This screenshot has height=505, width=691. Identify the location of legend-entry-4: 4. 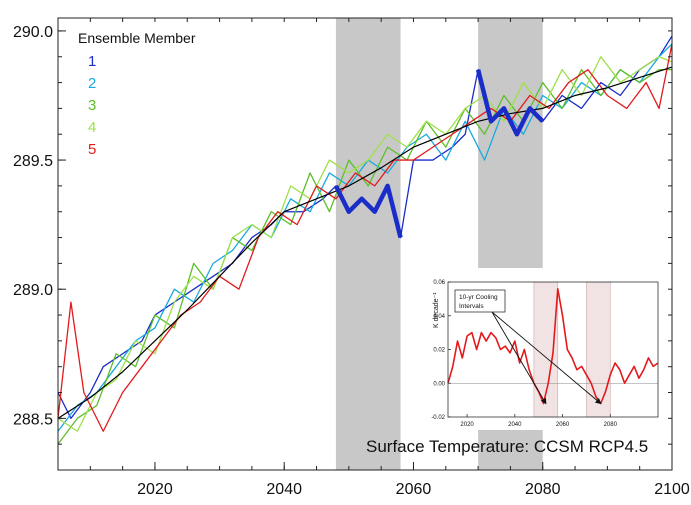
(92, 127).